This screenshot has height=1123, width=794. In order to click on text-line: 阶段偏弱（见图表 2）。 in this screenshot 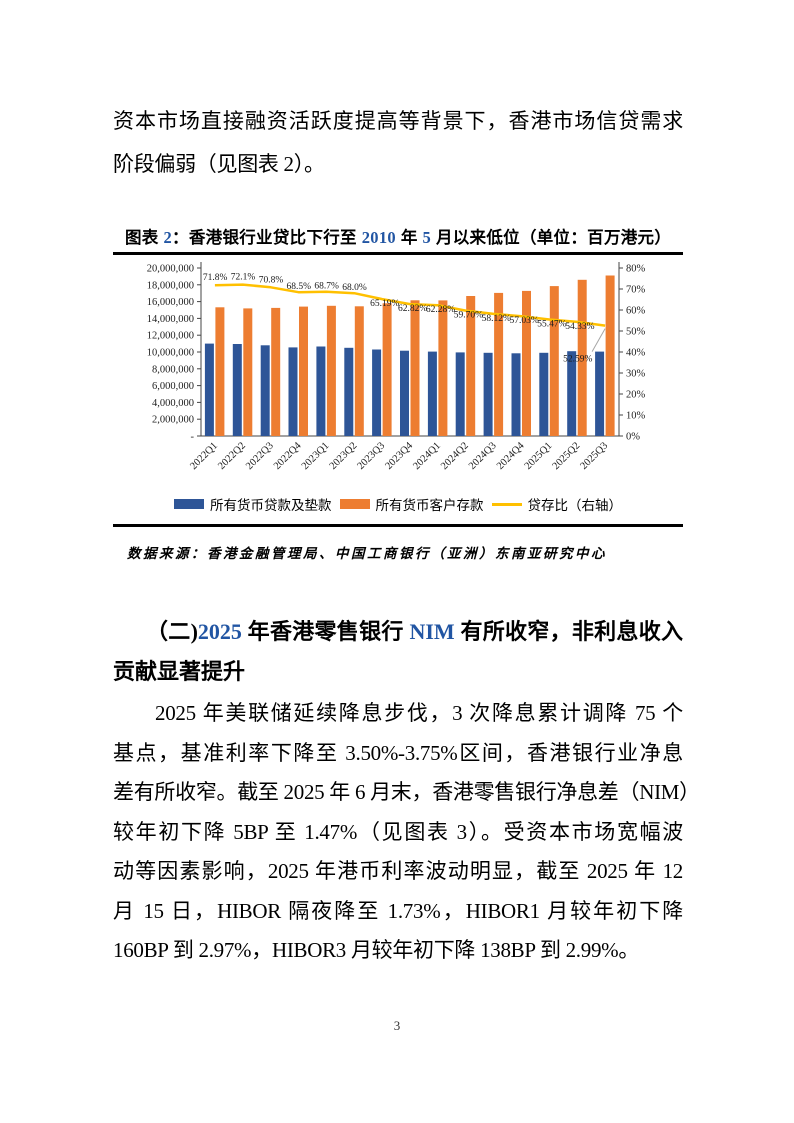, I will do `click(219, 164)`.